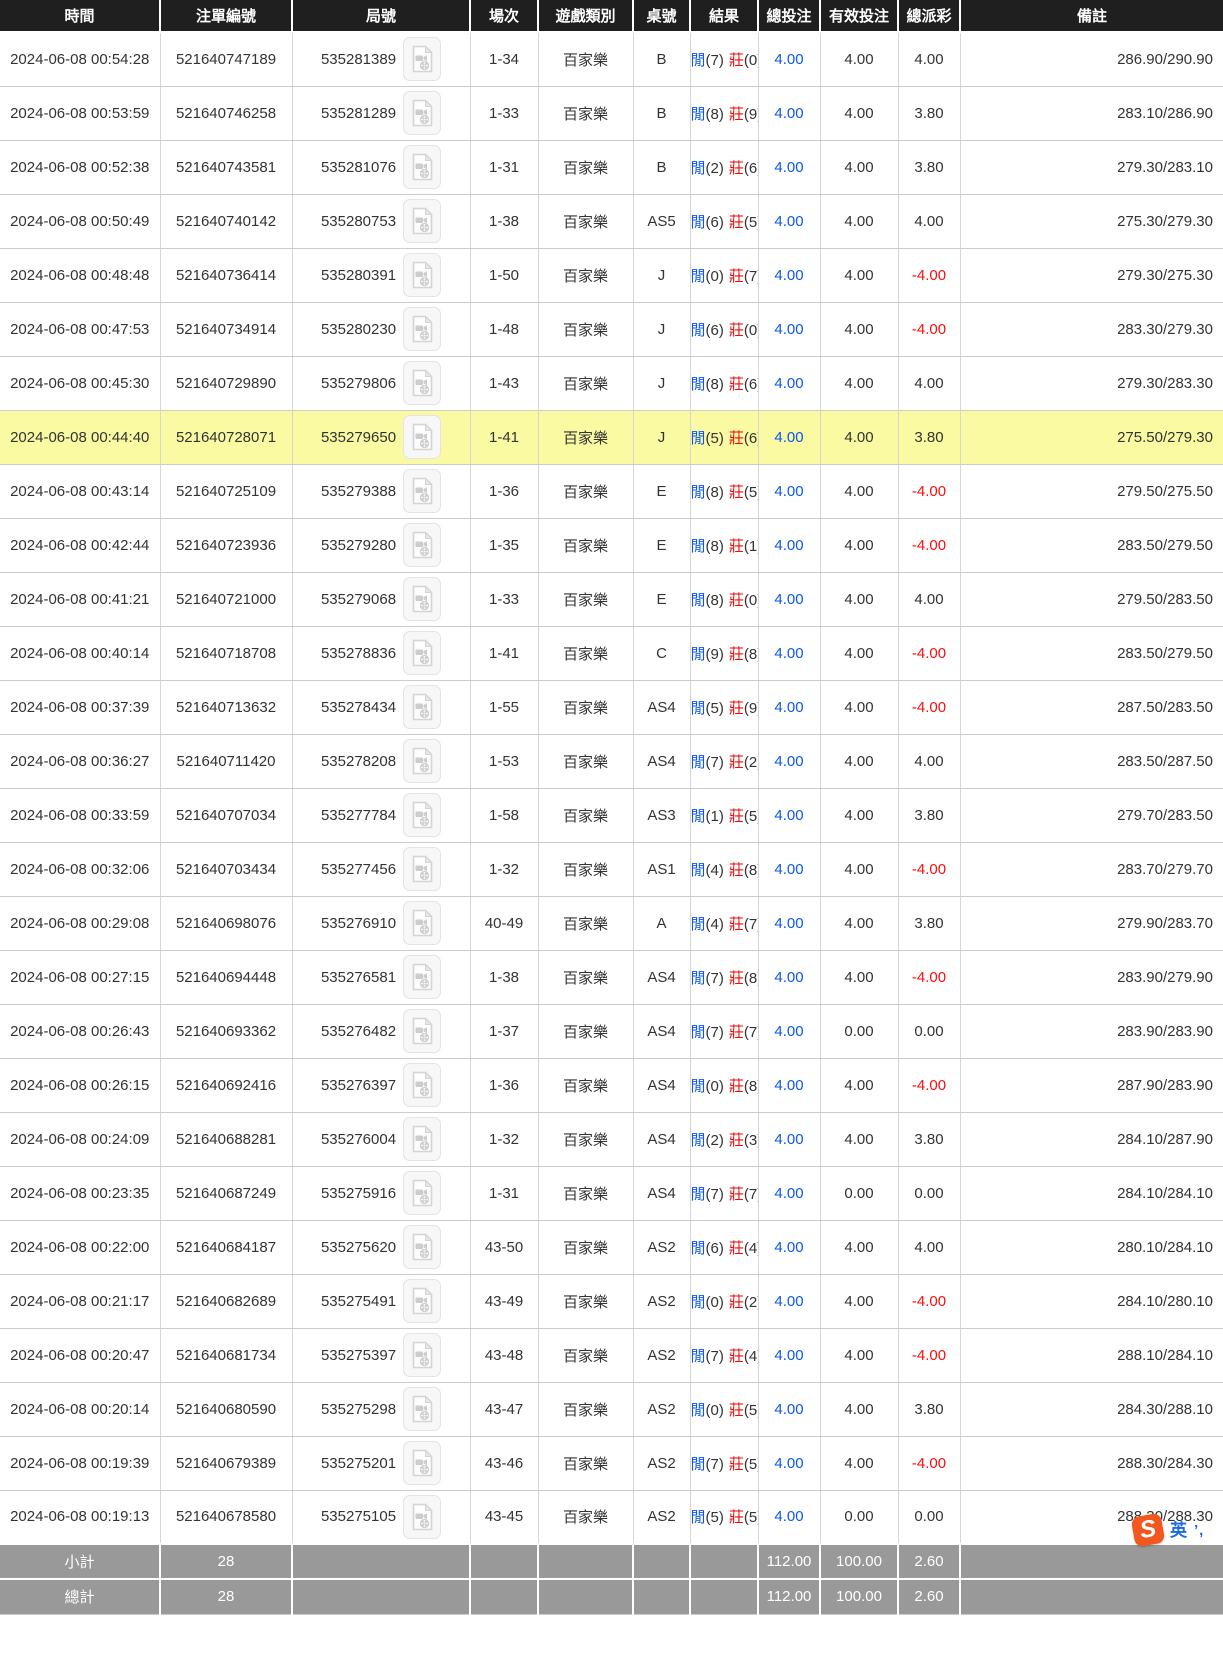  I want to click on table-no-cell: AS4, so click(661, 977).